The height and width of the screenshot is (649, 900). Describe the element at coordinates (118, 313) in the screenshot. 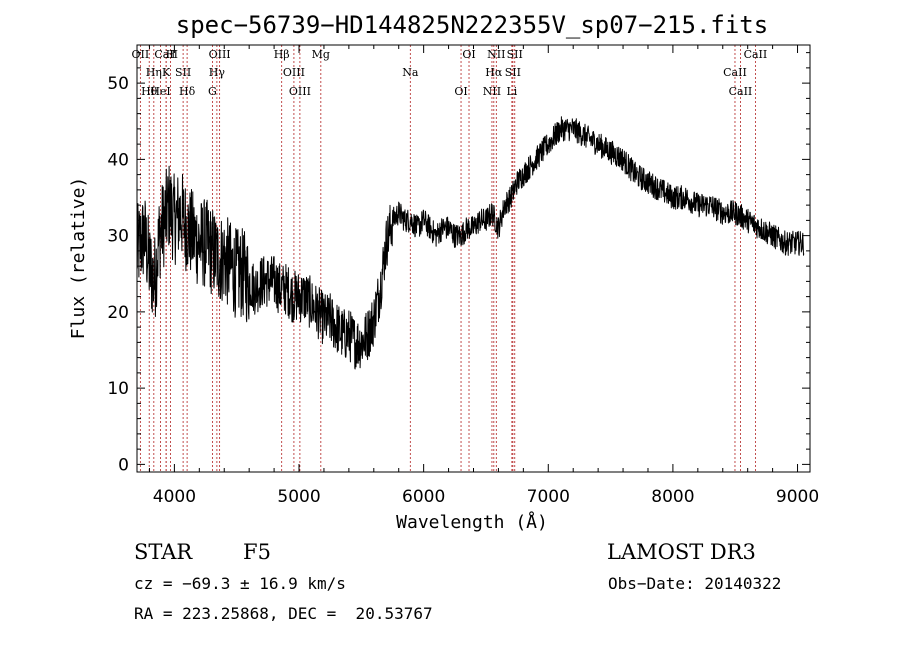

I see `y-tick-label: 20` at that location.